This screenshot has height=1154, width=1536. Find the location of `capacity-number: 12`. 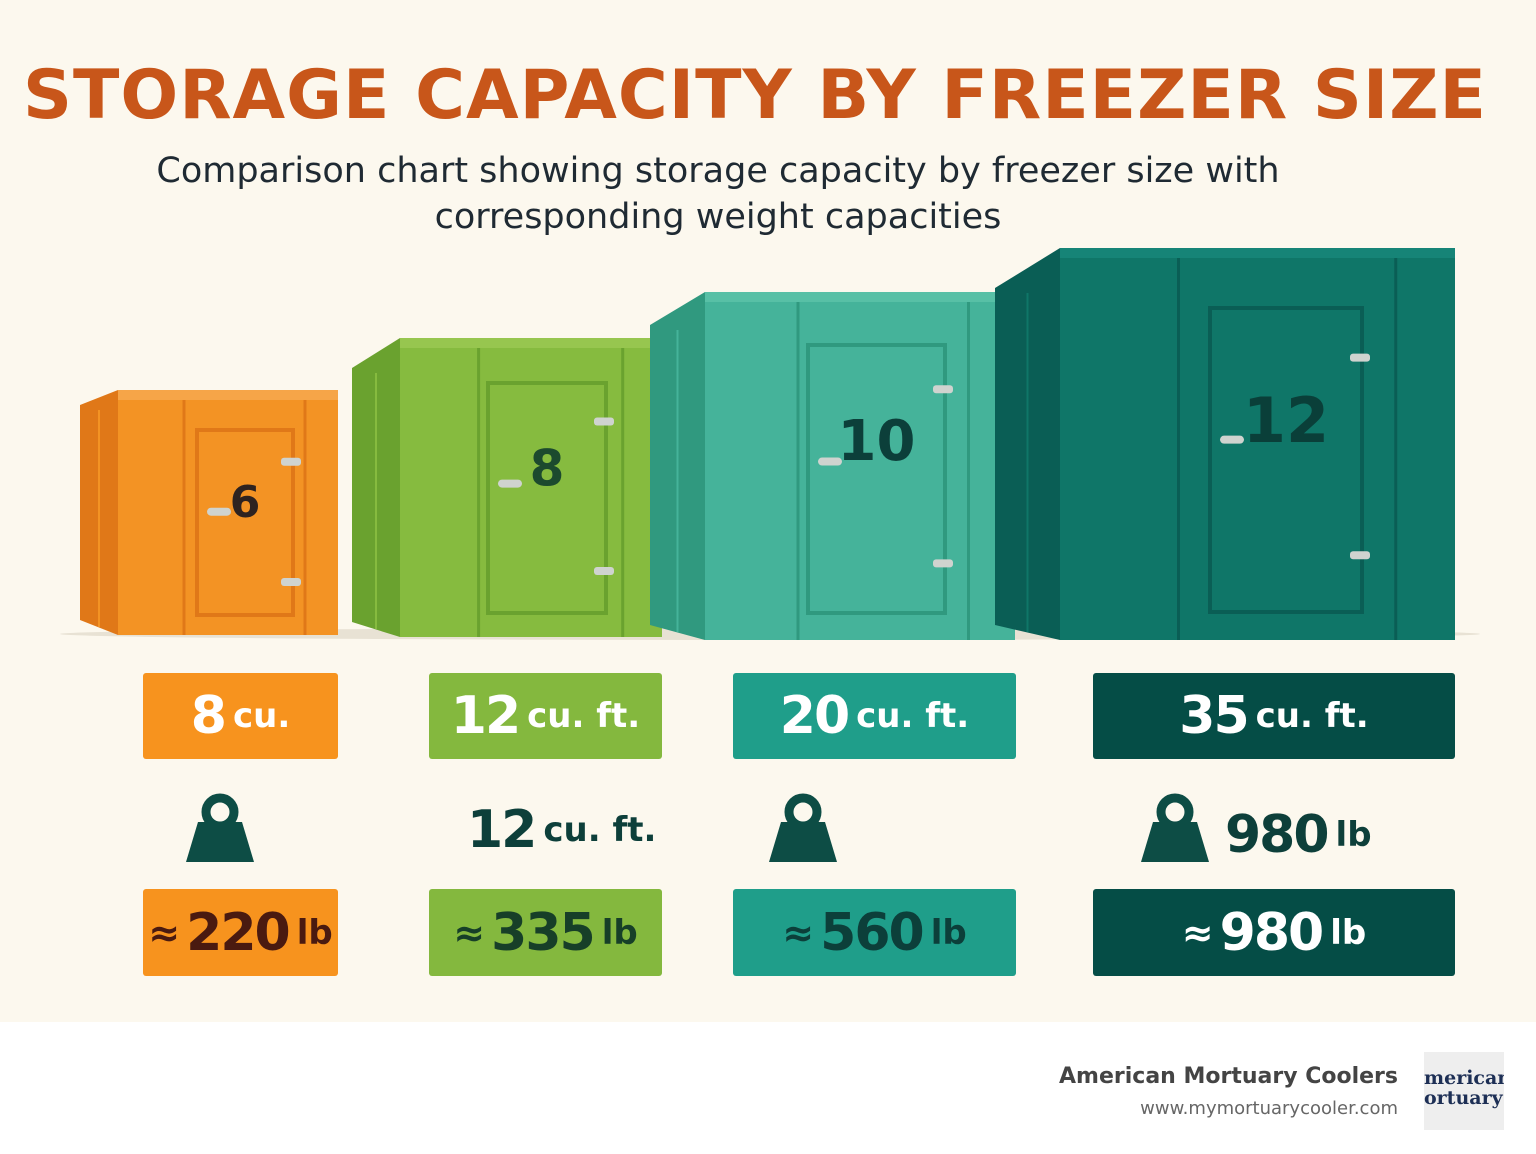

capacity-number: 12 is located at coordinates (485, 716).